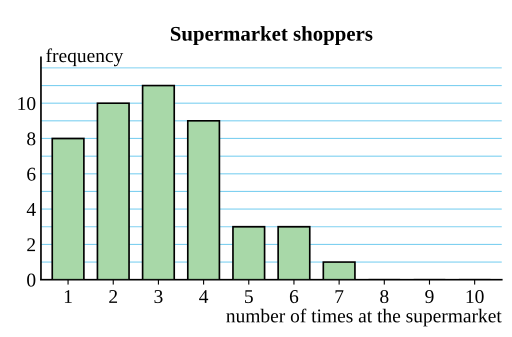  Describe the element at coordinates (249, 297) in the screenshot. I see `x-tick-label: 5` at that location.